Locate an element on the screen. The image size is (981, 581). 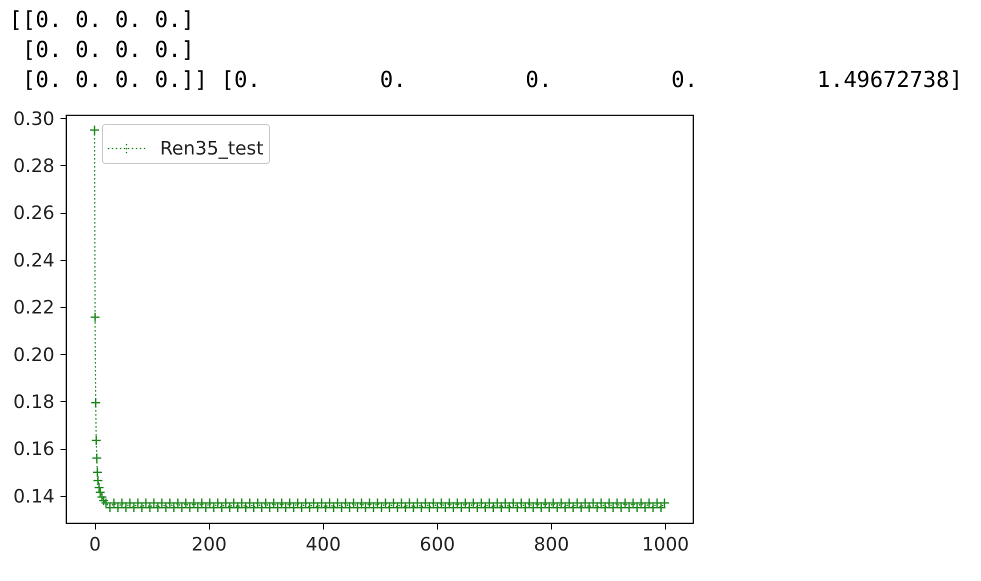
y-tick-label: 0.14 is located at coordinates (33, 497).